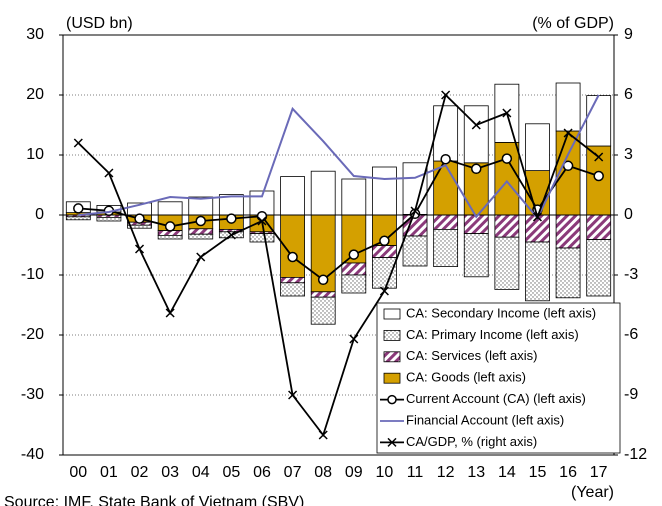  I want to click on legend-box, so click(498, 378).